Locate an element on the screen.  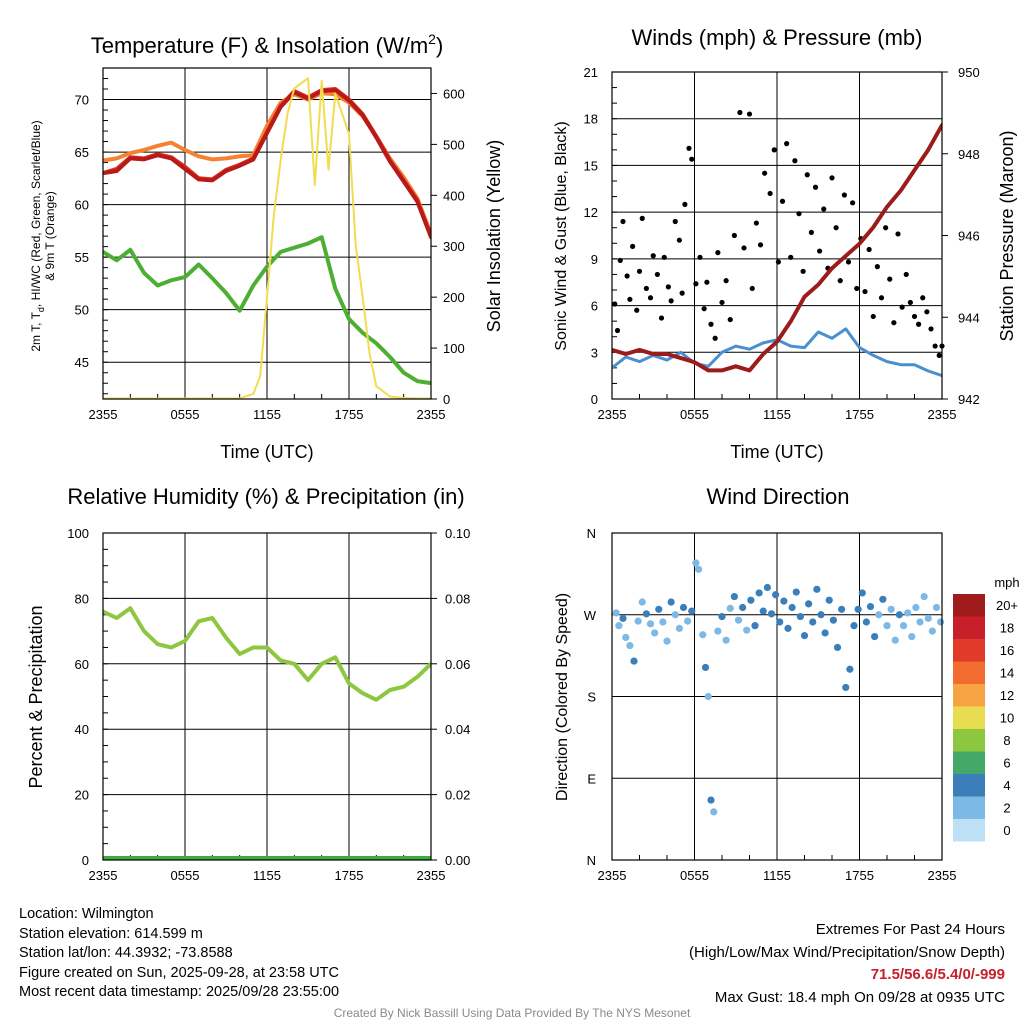
y-tick-label: 6 is located at coordinates (594, 306).